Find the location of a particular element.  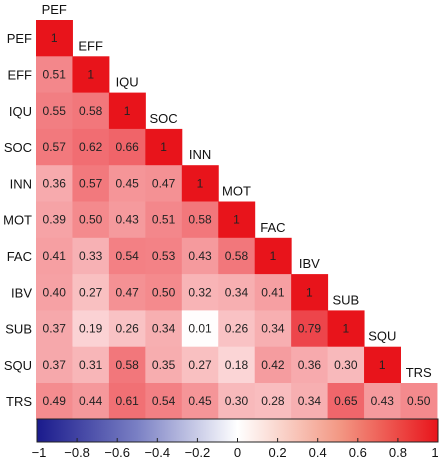

cell-value-label: 0.33 is located at coordinates (91, 256).